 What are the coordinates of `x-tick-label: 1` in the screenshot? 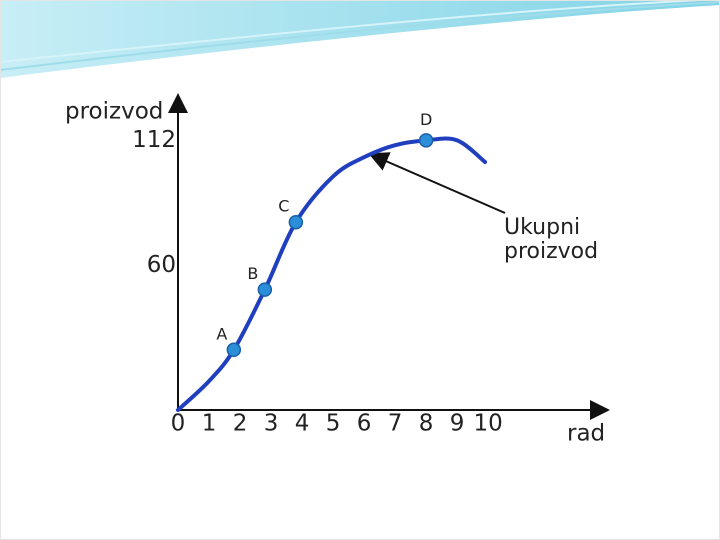 It's located at (209, 424).